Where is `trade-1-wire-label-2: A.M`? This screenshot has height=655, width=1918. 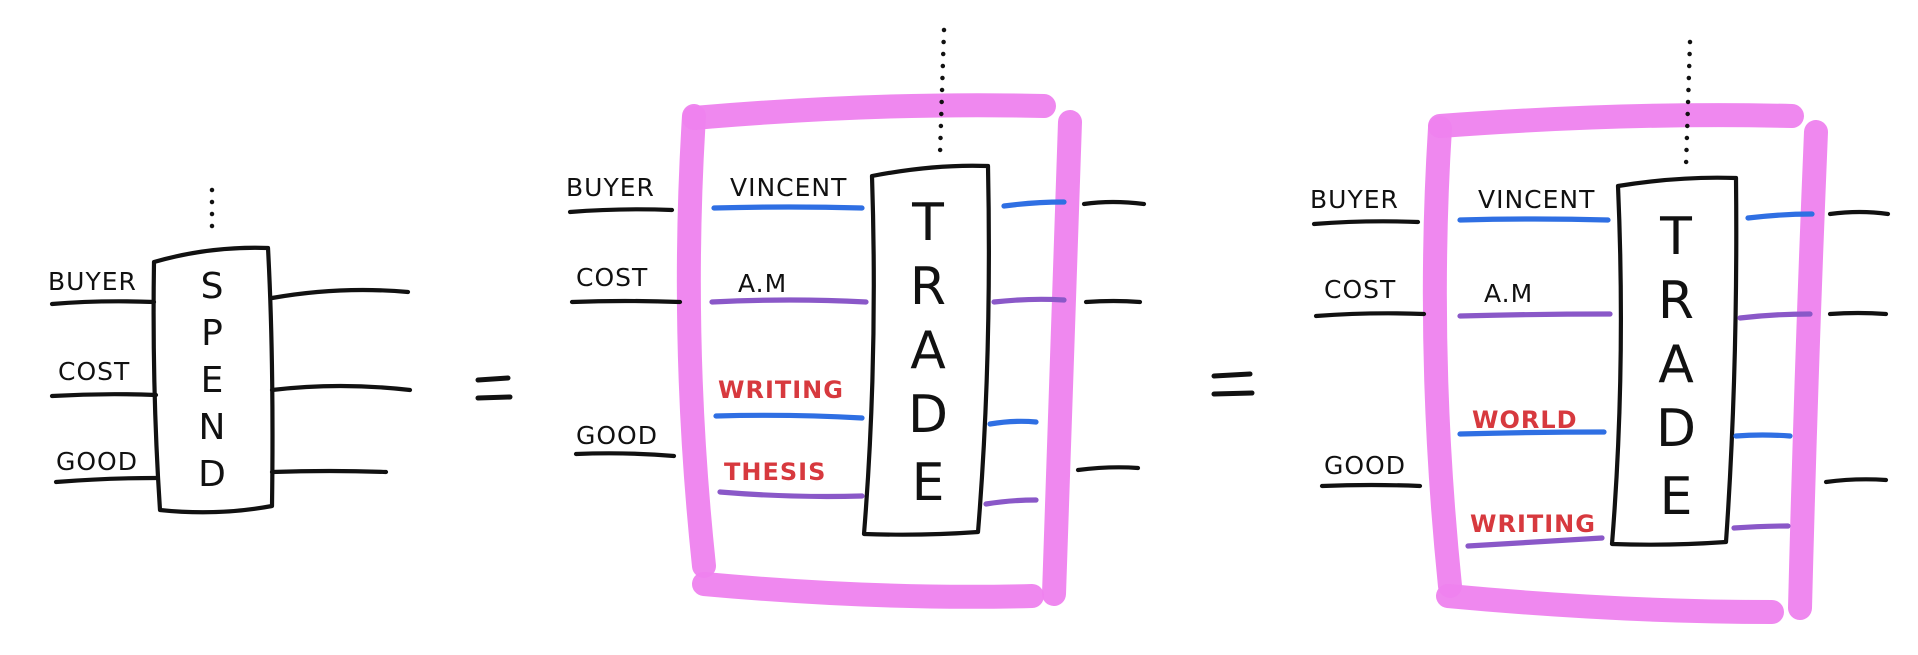
trade-1-wire-label-2: A.M is located at coordinates (762, 283).